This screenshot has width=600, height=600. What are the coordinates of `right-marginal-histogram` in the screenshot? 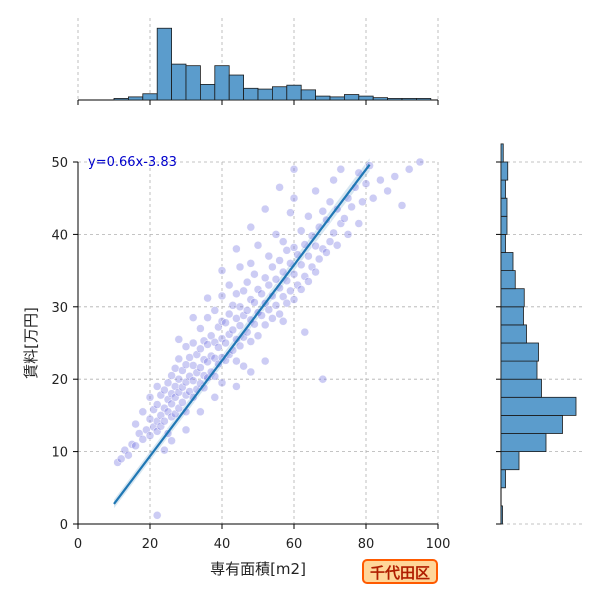 It's located at (538, 334).